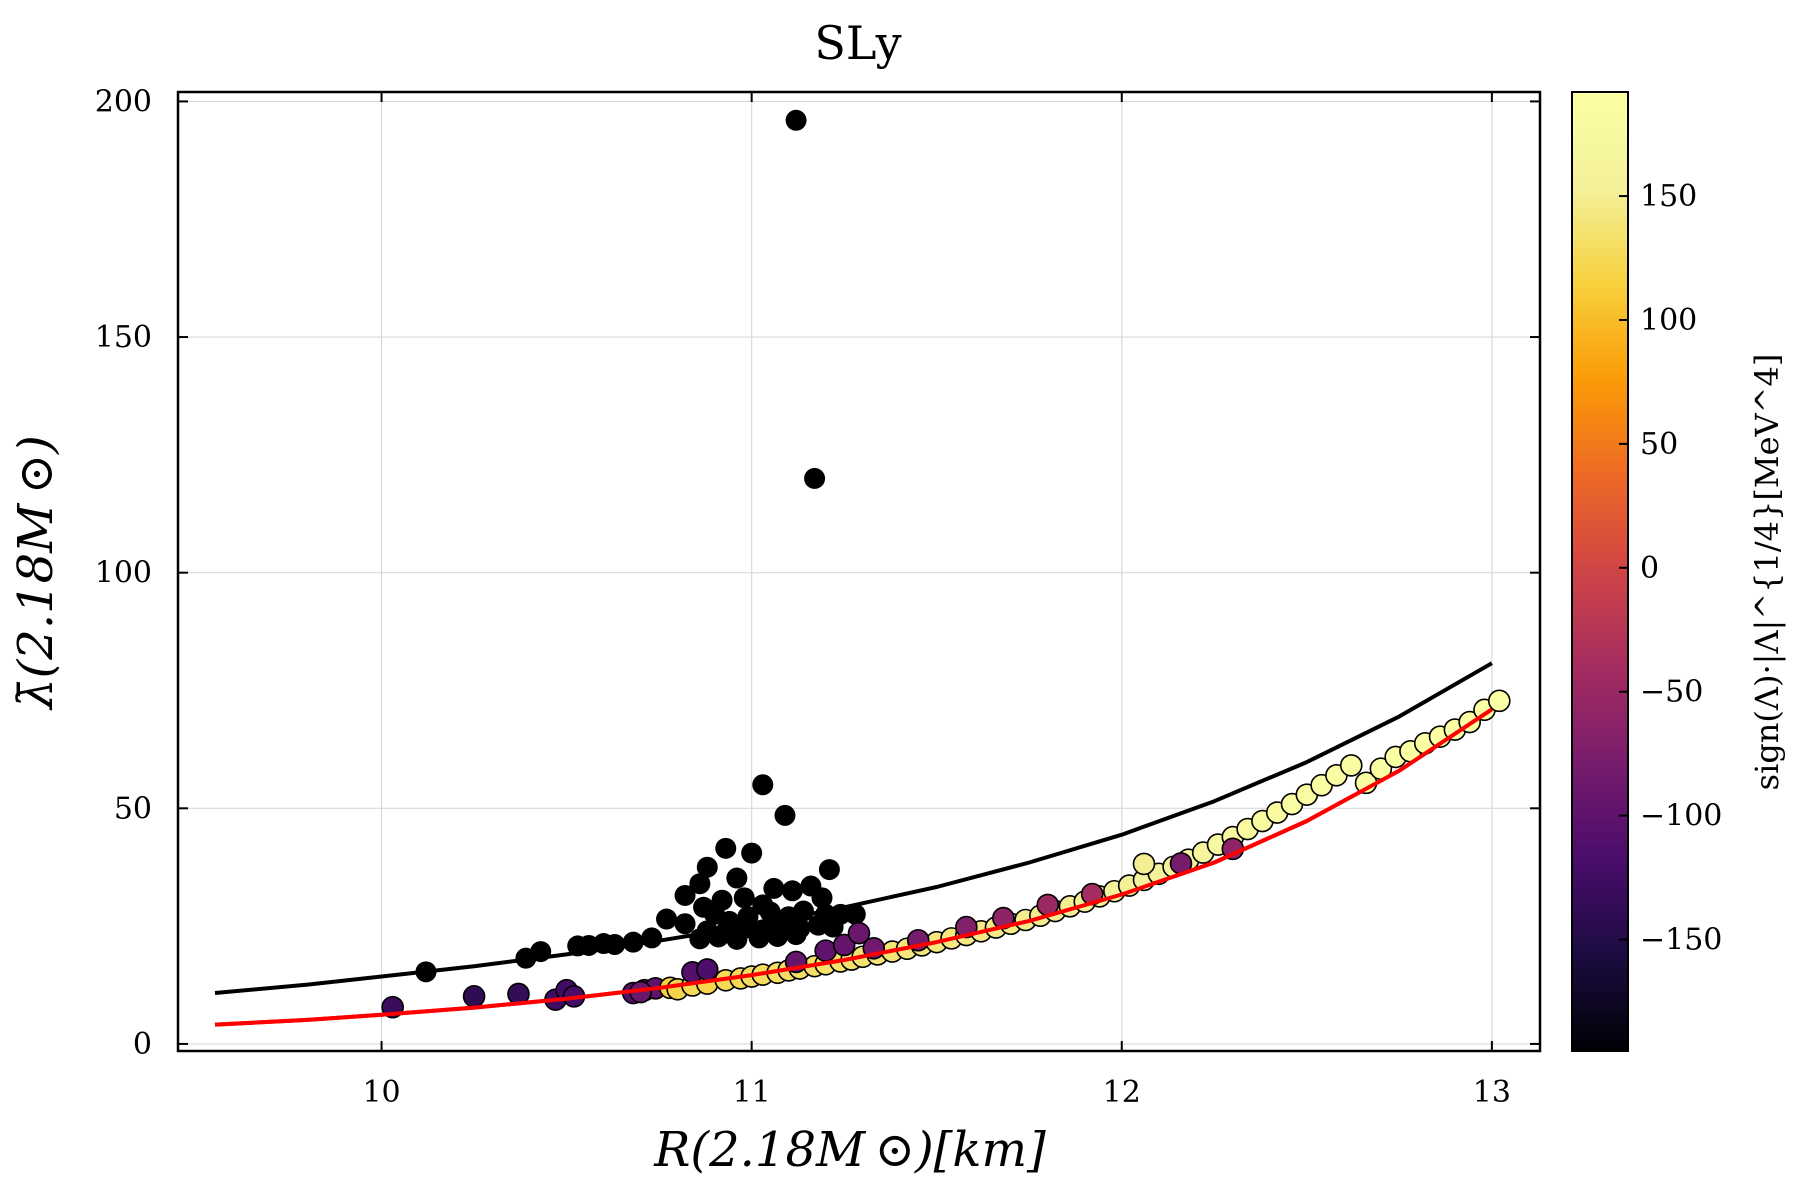  Describe the element at coordinates (123, 337) in the screenshot. I see `y-tick-label: 150` at that location.